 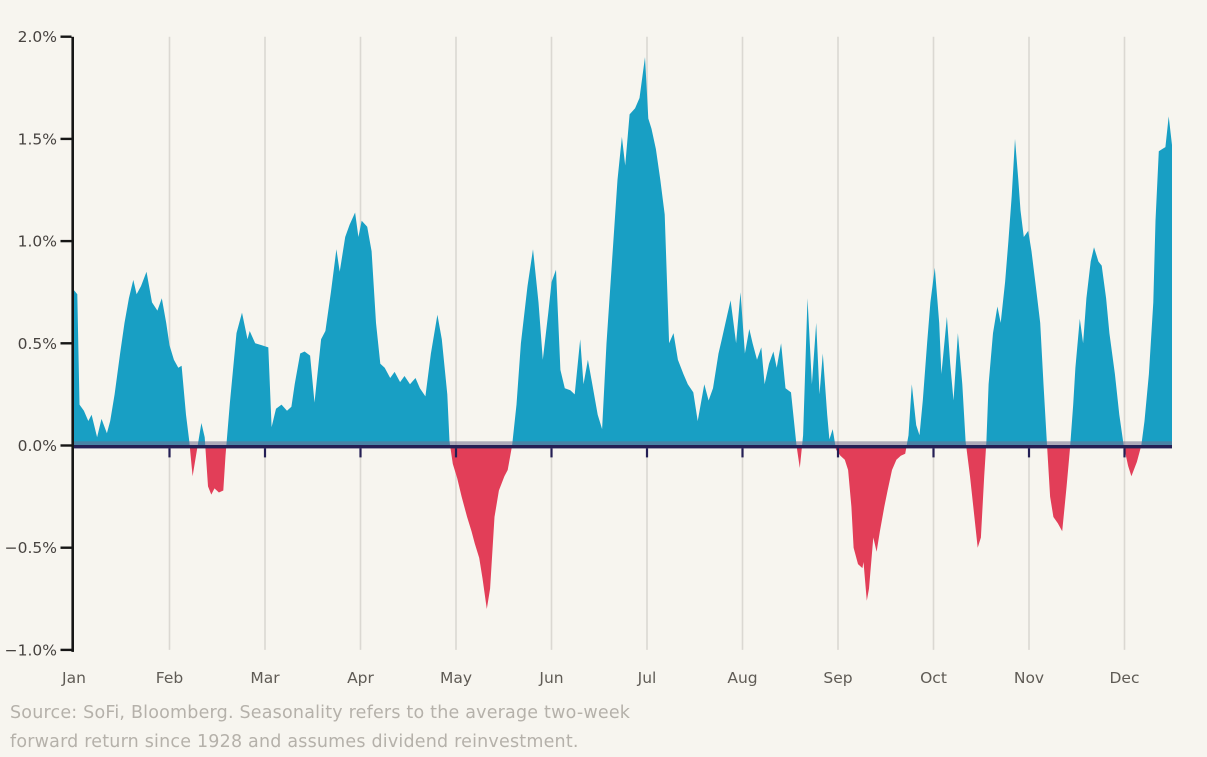 What do you see at coordinates (550, 678) in the screenshot?
I see `month-label: Jun` at bounding box center [550, 678].